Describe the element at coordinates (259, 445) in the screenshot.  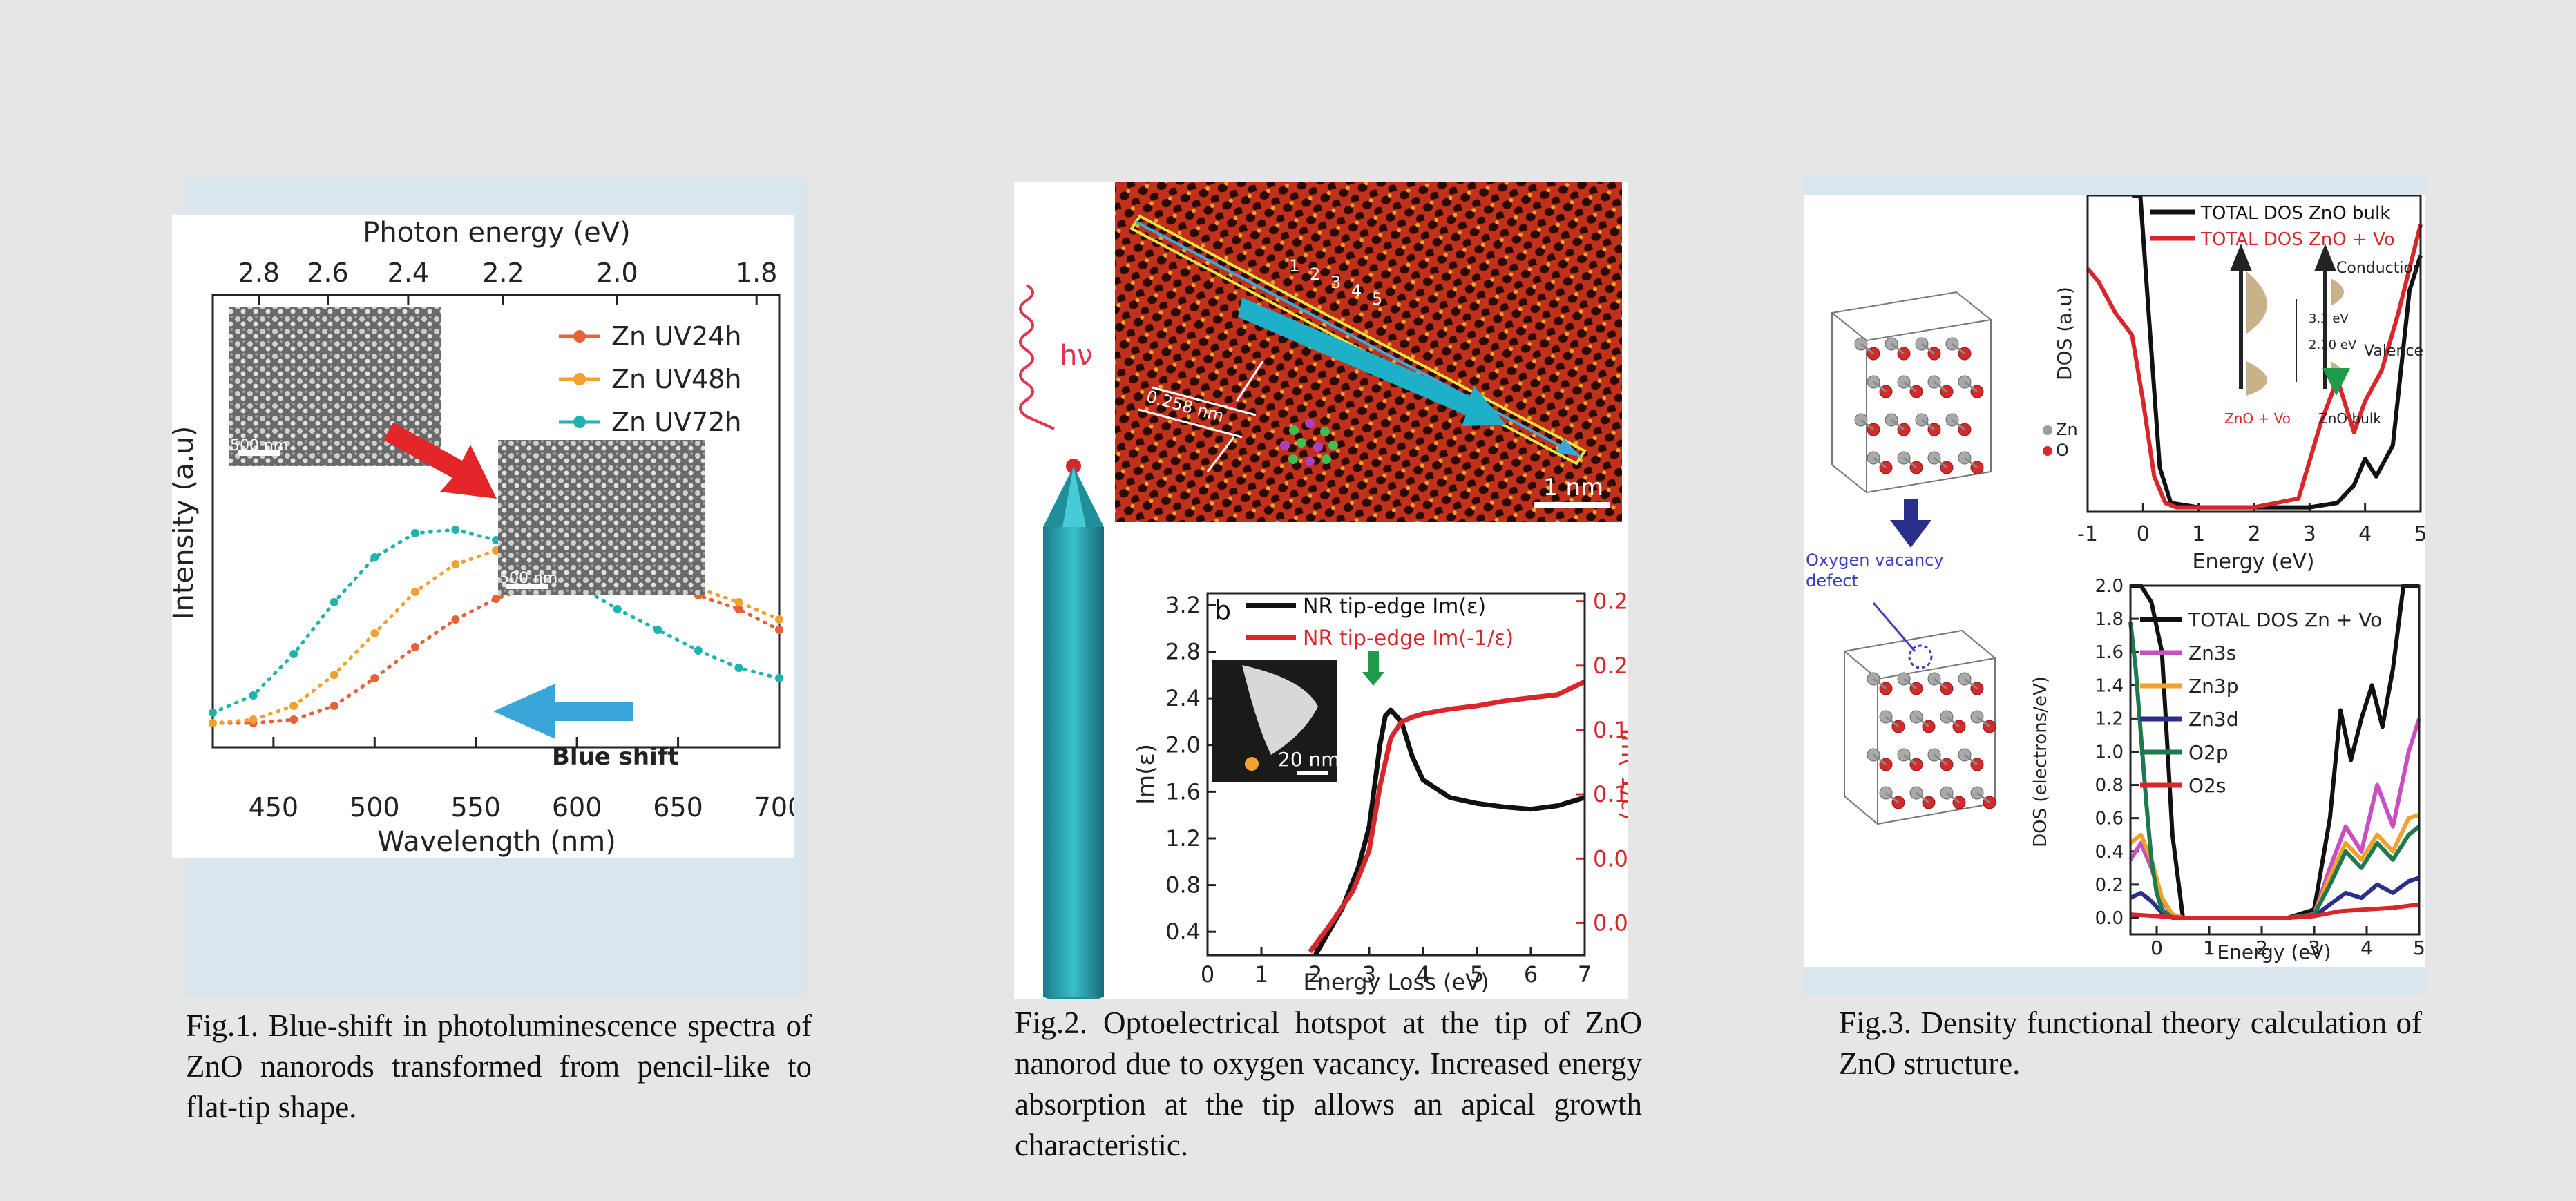
I see `fig1-scale-bar-1: 500 nm` at that location.